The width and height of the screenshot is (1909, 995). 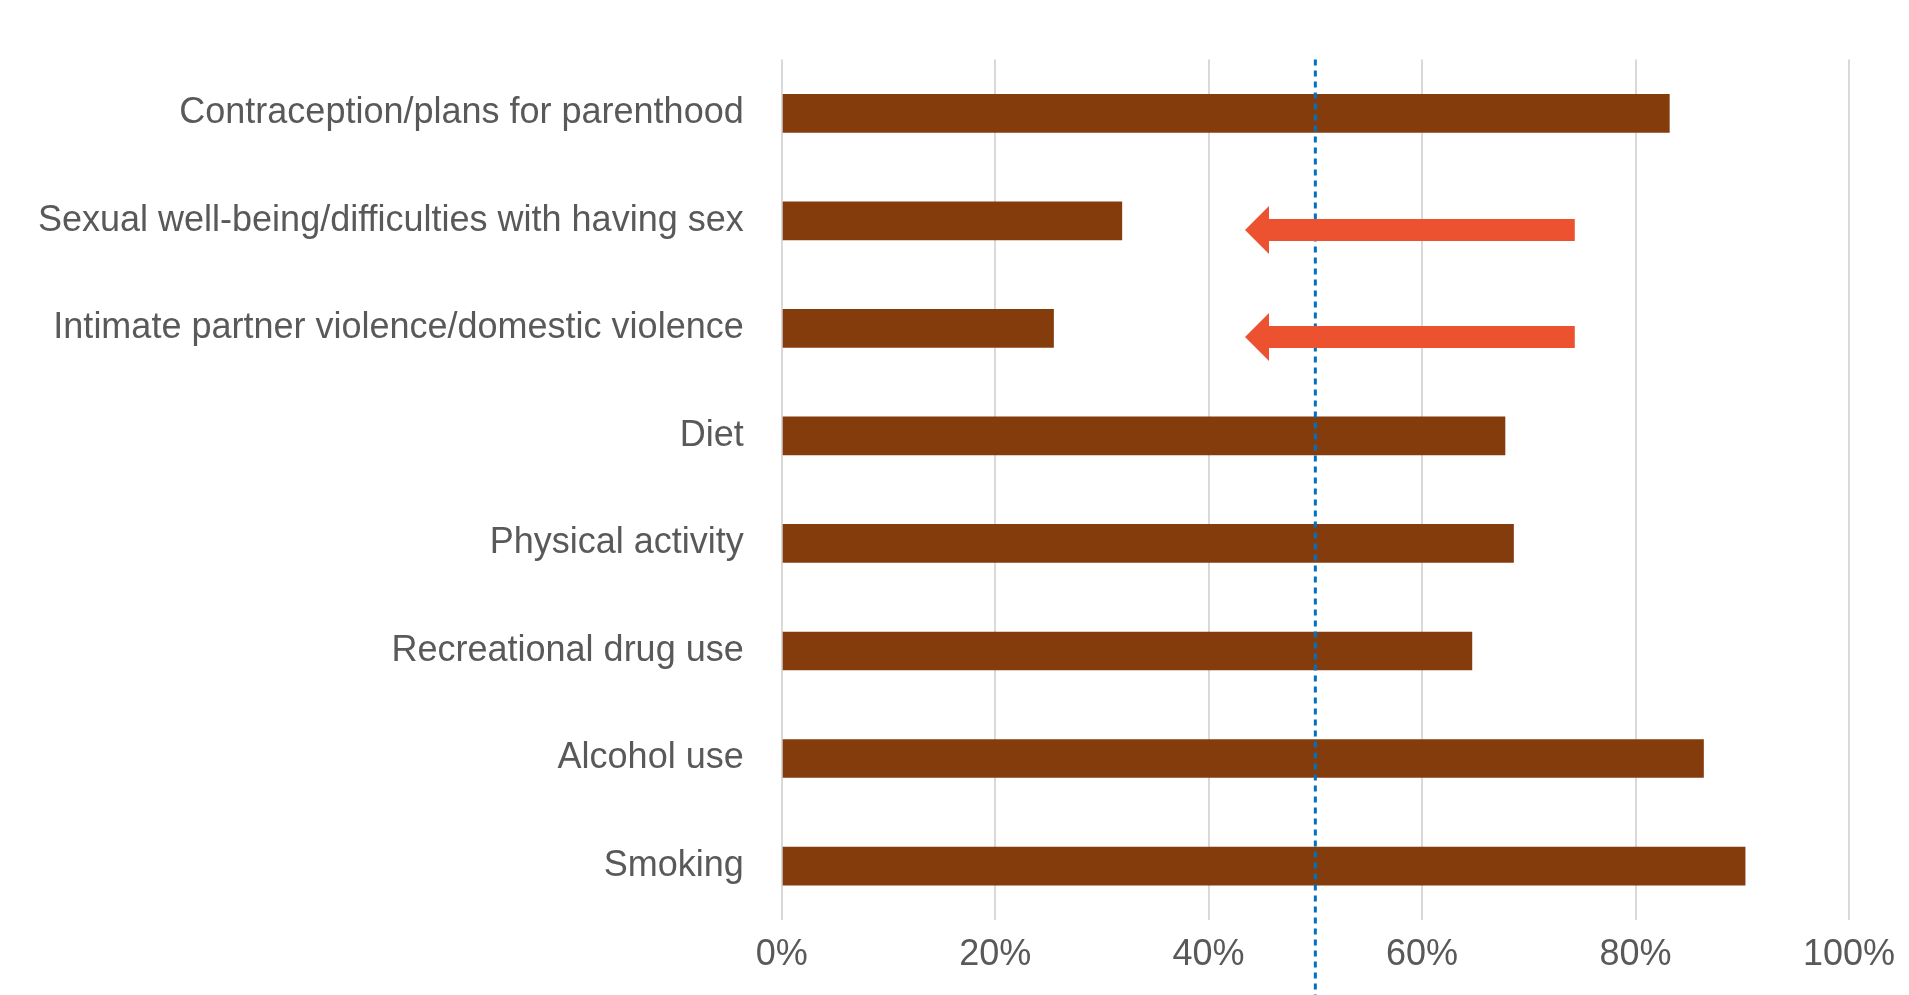 I want to click on x-tick-label: 100%, so click(x=1848, y=953).